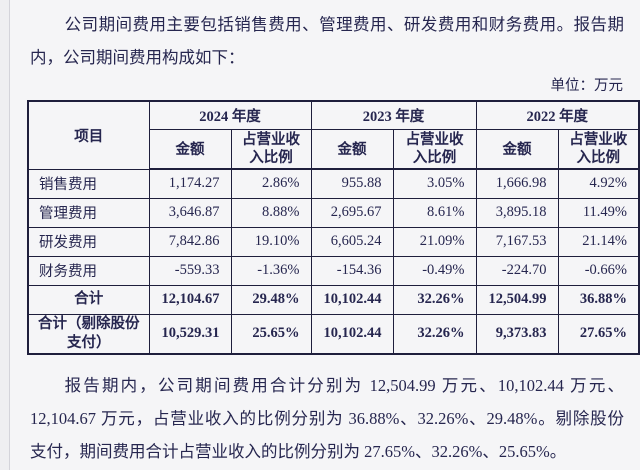 The width and height of the screenshot is (640, 470). What do you see at coordinates (271, 183) in the screenshot?
I see `ratio-cell: 2.86%` at bounding box center [271, 183].